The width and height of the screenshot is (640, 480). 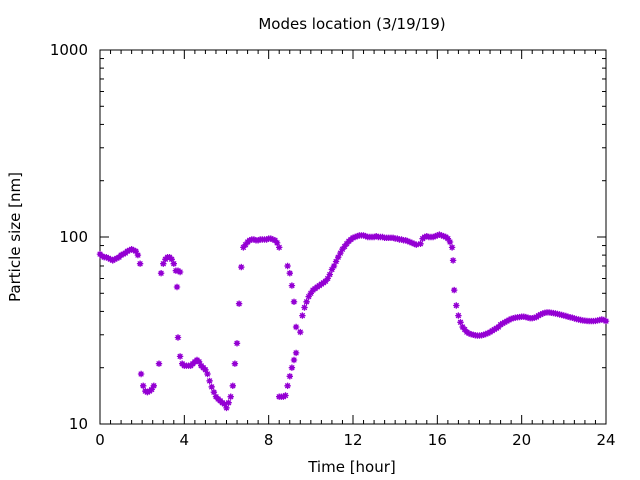 What do you see at coordinates (100, 440) in the screenshot?
I see `x-tick-label: 0` at bounding box center [100, 440].